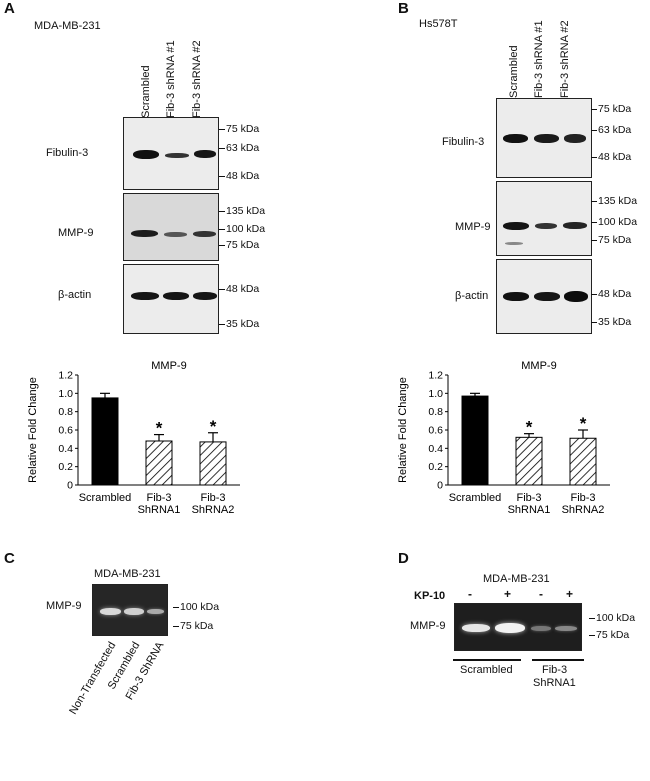  What do you see at coordinates (473, 227) in the screenshot?
I see `panel-b-protein-label: MMP-9` at bounding box center [473, 227].